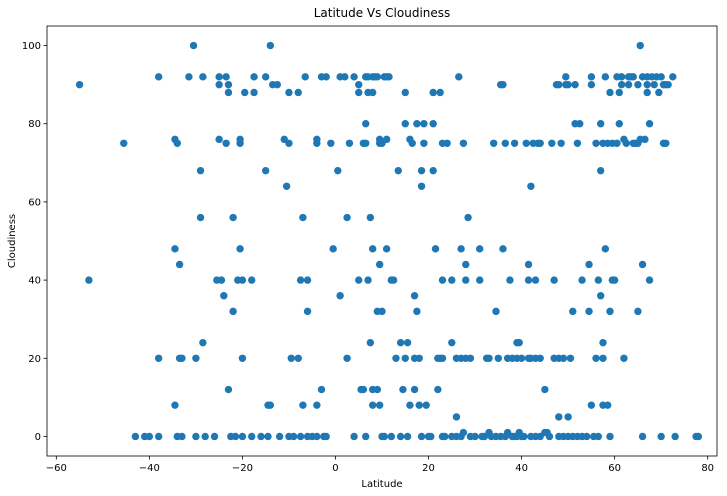 Image resolution: width=727 pixels, height=496 pixels. Describe the element at coordinates (38, 437) in the screenshot. I see `y-tick-label: 0` at that location.